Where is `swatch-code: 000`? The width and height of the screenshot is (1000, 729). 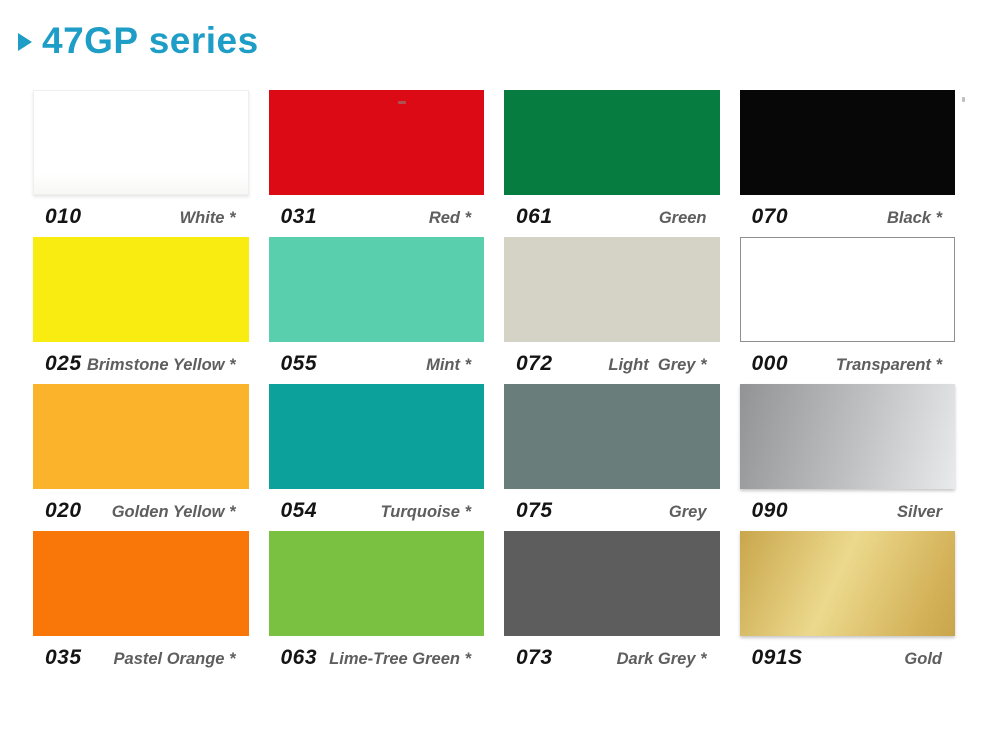 swatch-code: 000 is located at coordinates (770, 363).